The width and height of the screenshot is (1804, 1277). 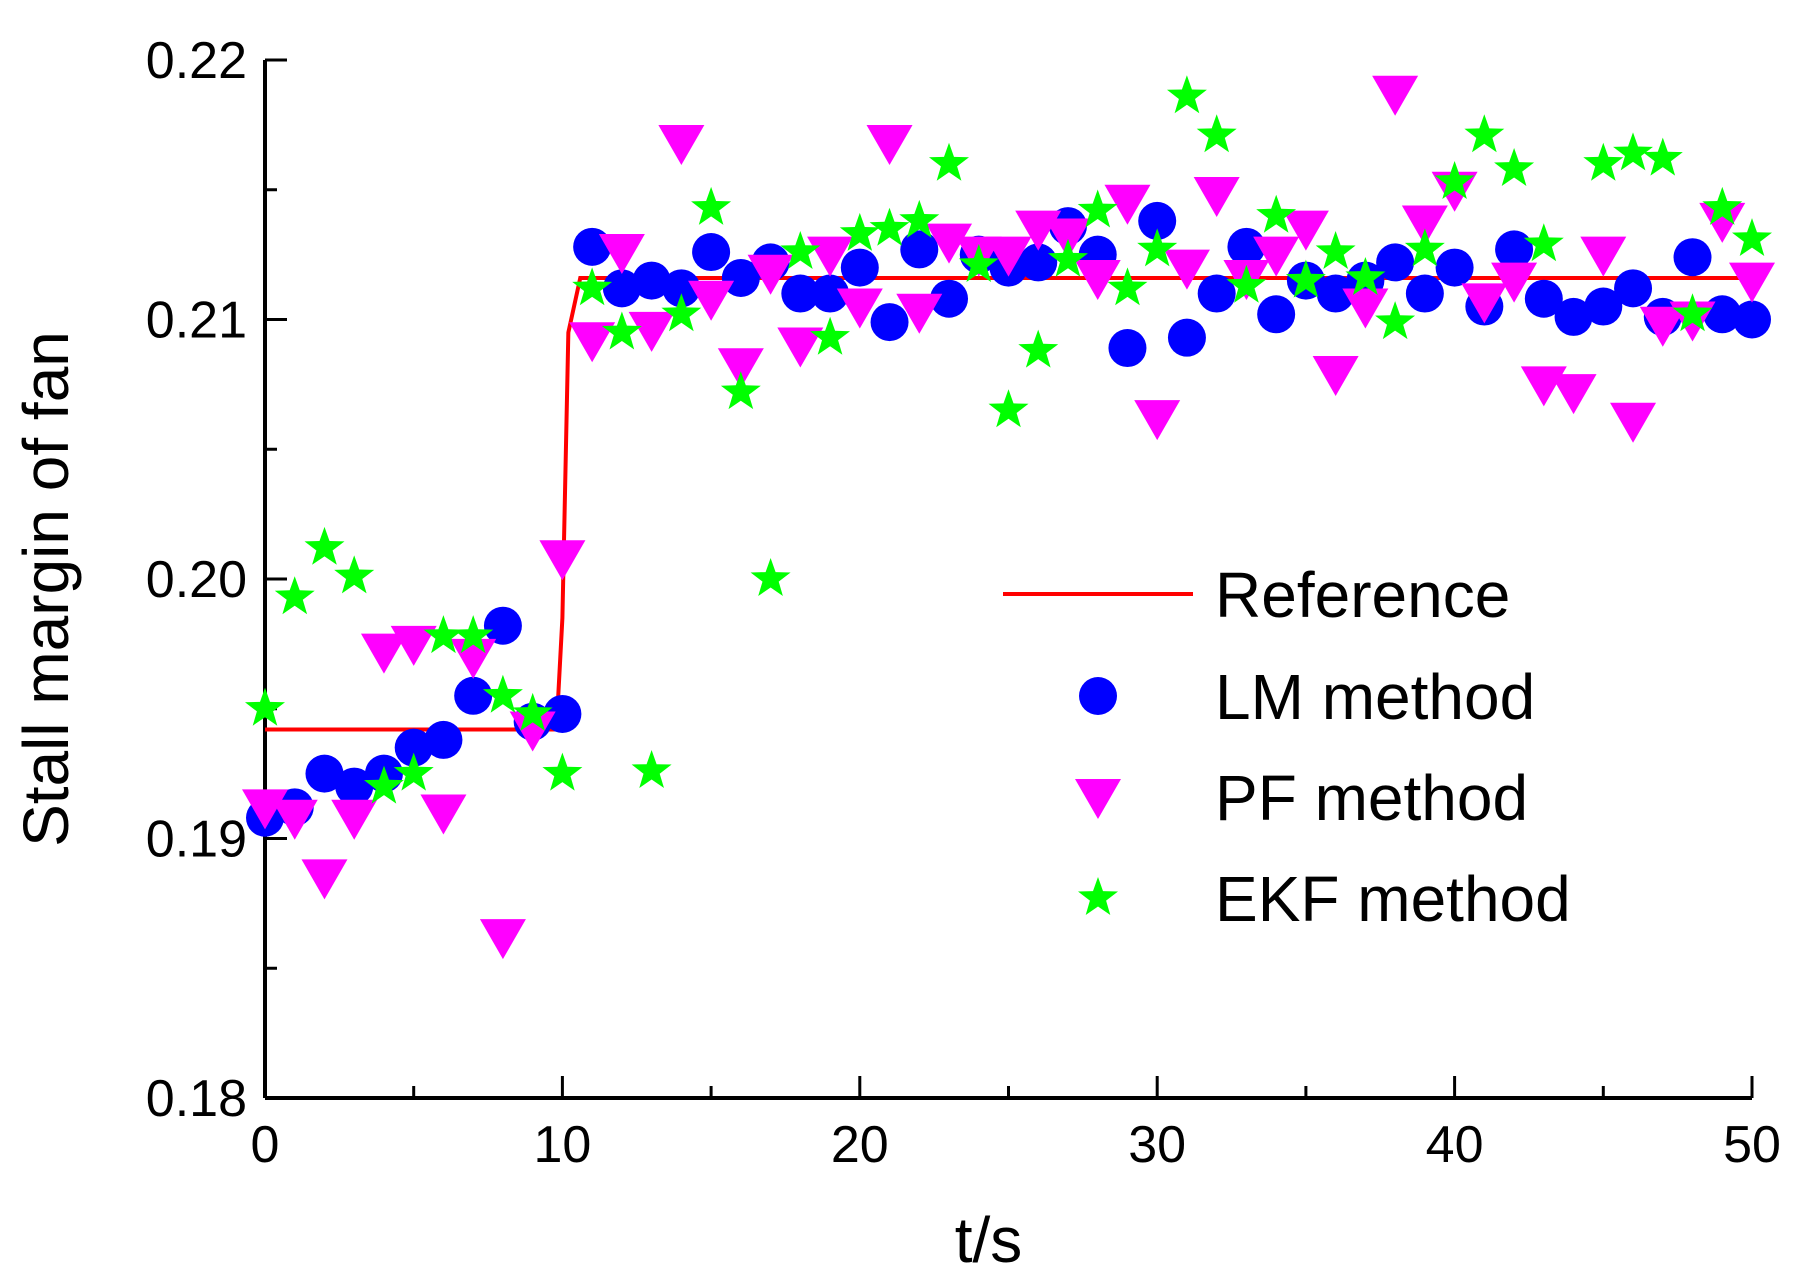 What do you see at coordinates (860, 1145) in the screenshot?
I see `x-tick-label: 20` at bounding box center [860, 1145].